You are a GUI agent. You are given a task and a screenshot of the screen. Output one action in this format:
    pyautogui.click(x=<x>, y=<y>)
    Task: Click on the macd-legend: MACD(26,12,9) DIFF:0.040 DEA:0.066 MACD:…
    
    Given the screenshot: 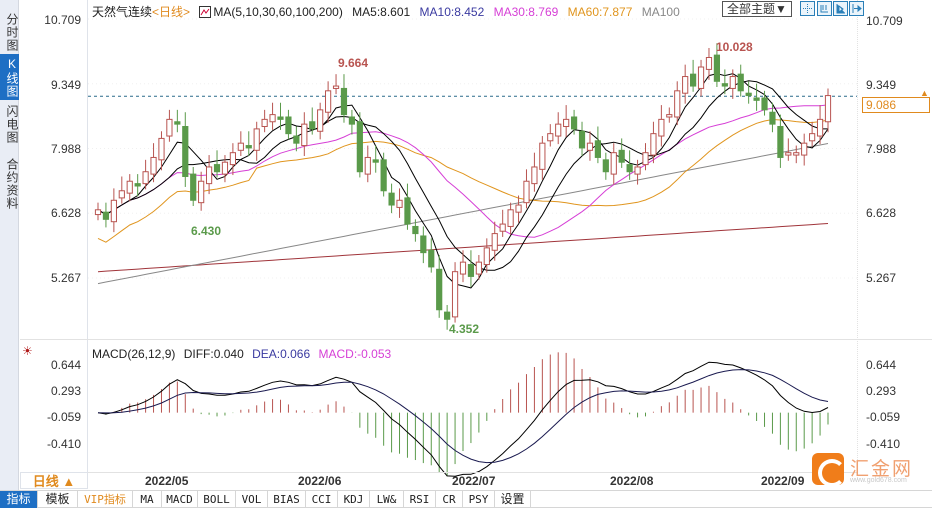 What is the action you would take?
    pyautogui.click(x=244, y=354)
    